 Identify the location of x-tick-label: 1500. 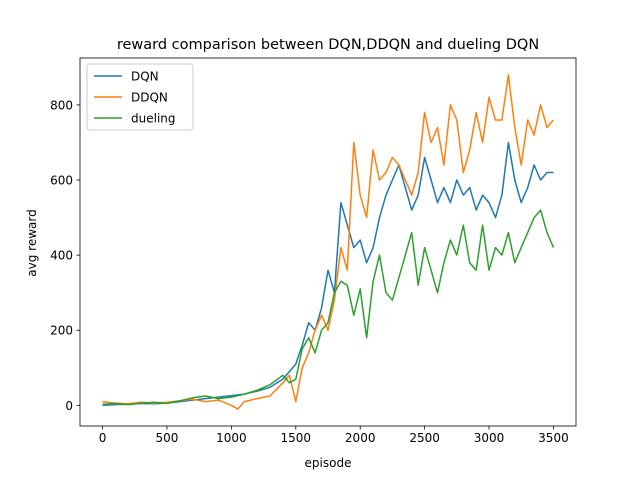
(296, 438).